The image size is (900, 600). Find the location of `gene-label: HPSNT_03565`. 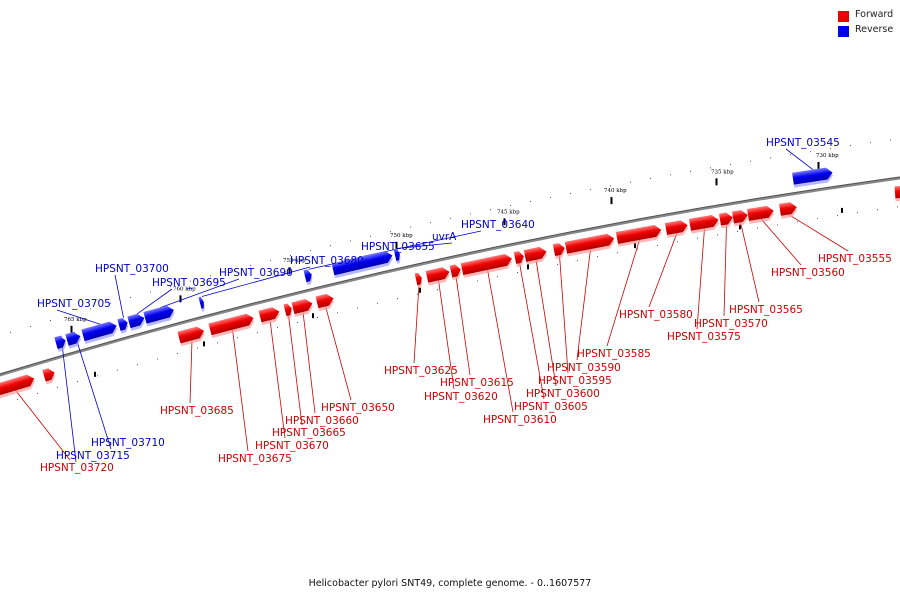

gene-label: HPSNT_03565 is located at coordinates (766, 310).